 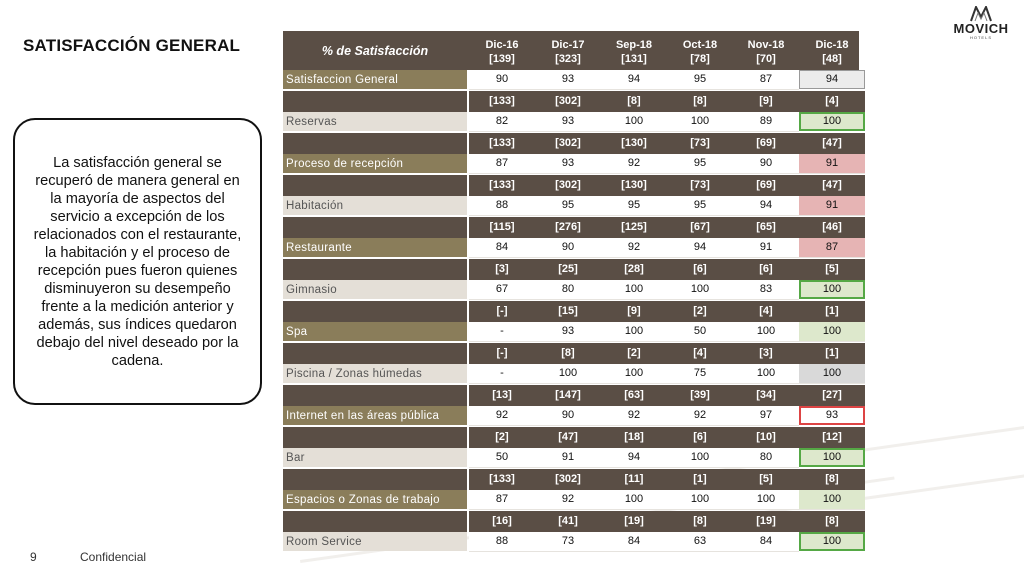 What do you see at coordinates (375, 205) in the screenshot?
I see `row-label: Habitación` at bounding box center [375, 205].